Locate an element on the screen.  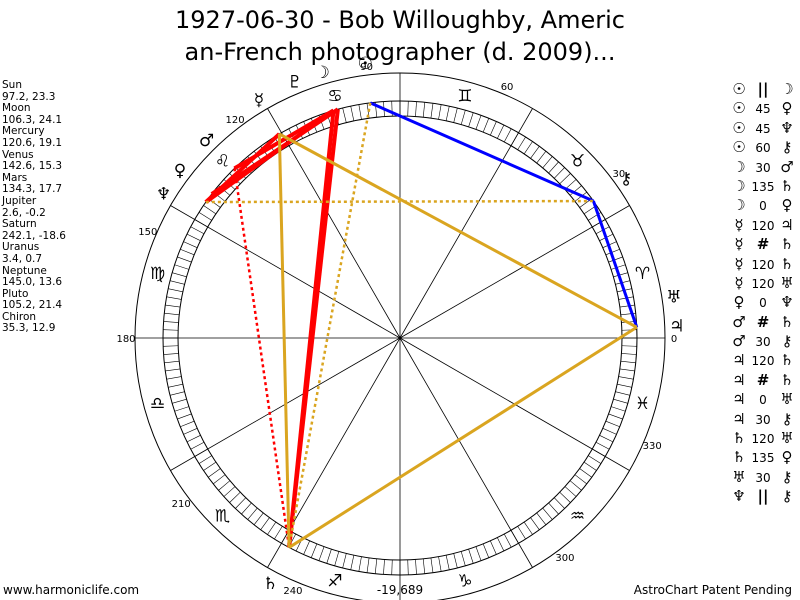
planet-values-sun: 97.2, 23.3 is located at coordinates (29, 96).